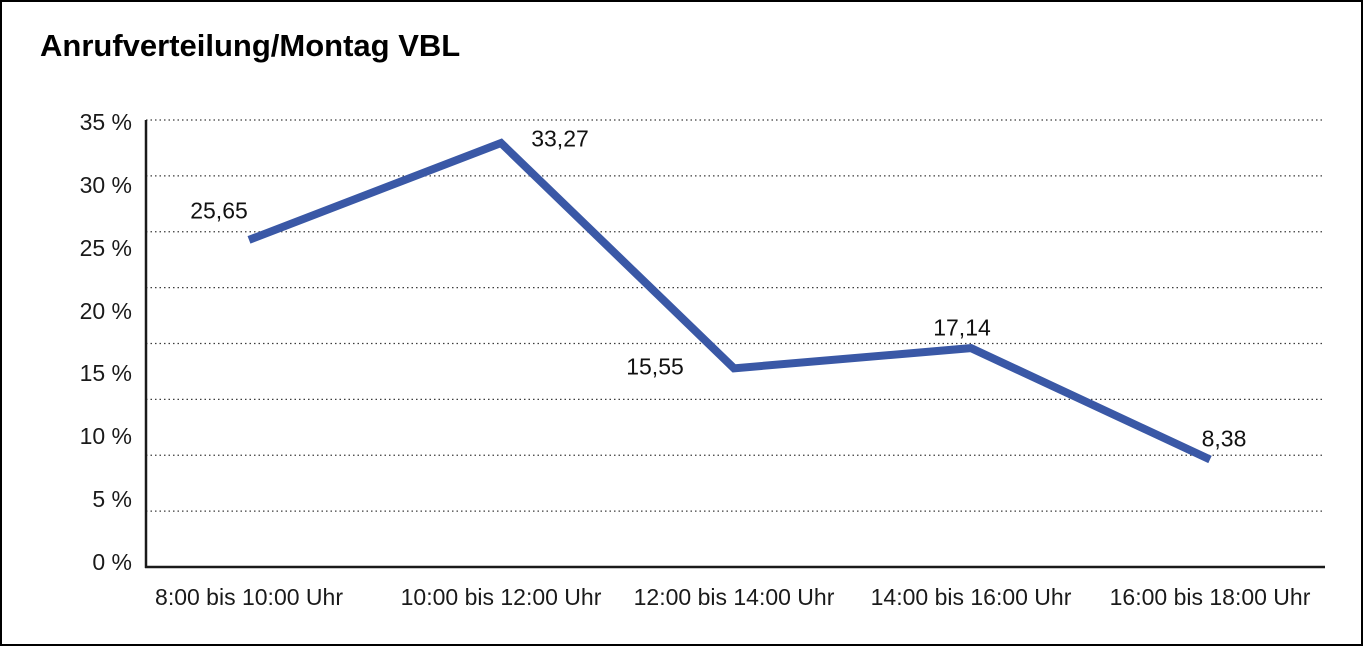 The width and height of the screenshot is (1363, 646). What do you see at coordinates (962, 327) in the screenshot?
I see `point-value-label: 17,14` at bounding box center [962, 327].